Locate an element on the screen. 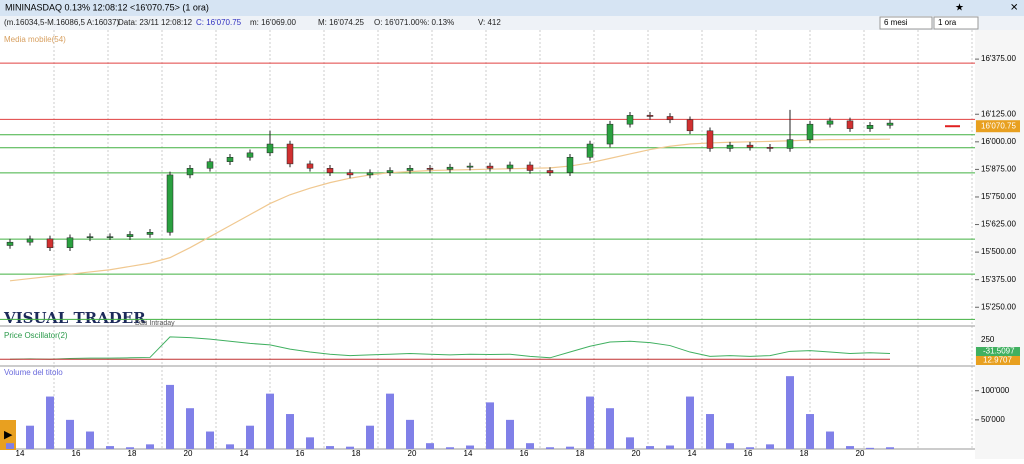  period-text: 6 mesi is located at coordinates (896, 22).